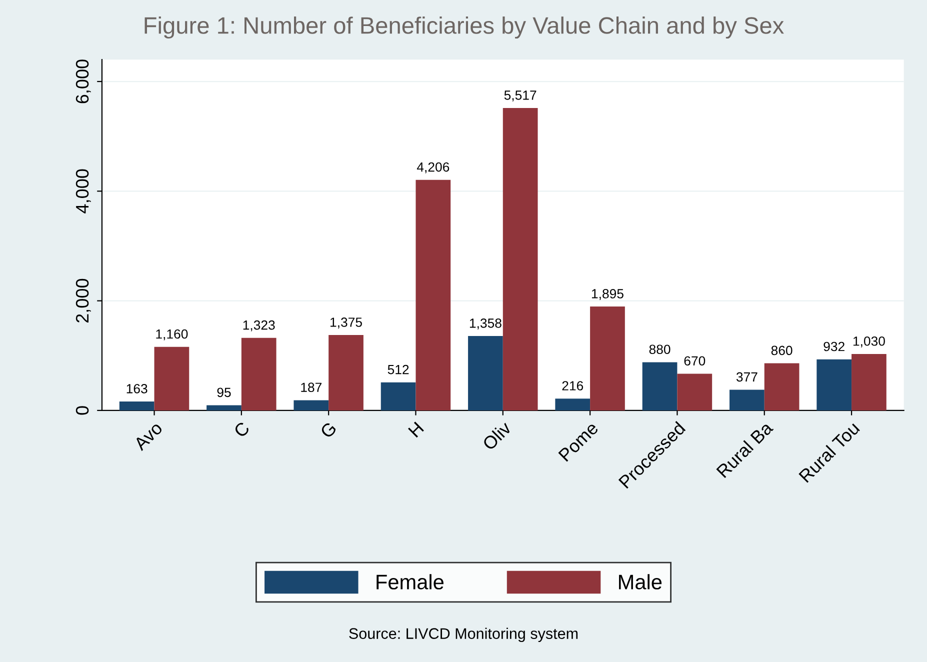 This screenshot has width=927, height=662. What do you see at coordinates (83, 191) in the screenshot?
I see `y-tick-label: 4,000` at bounding box center [83, 191].